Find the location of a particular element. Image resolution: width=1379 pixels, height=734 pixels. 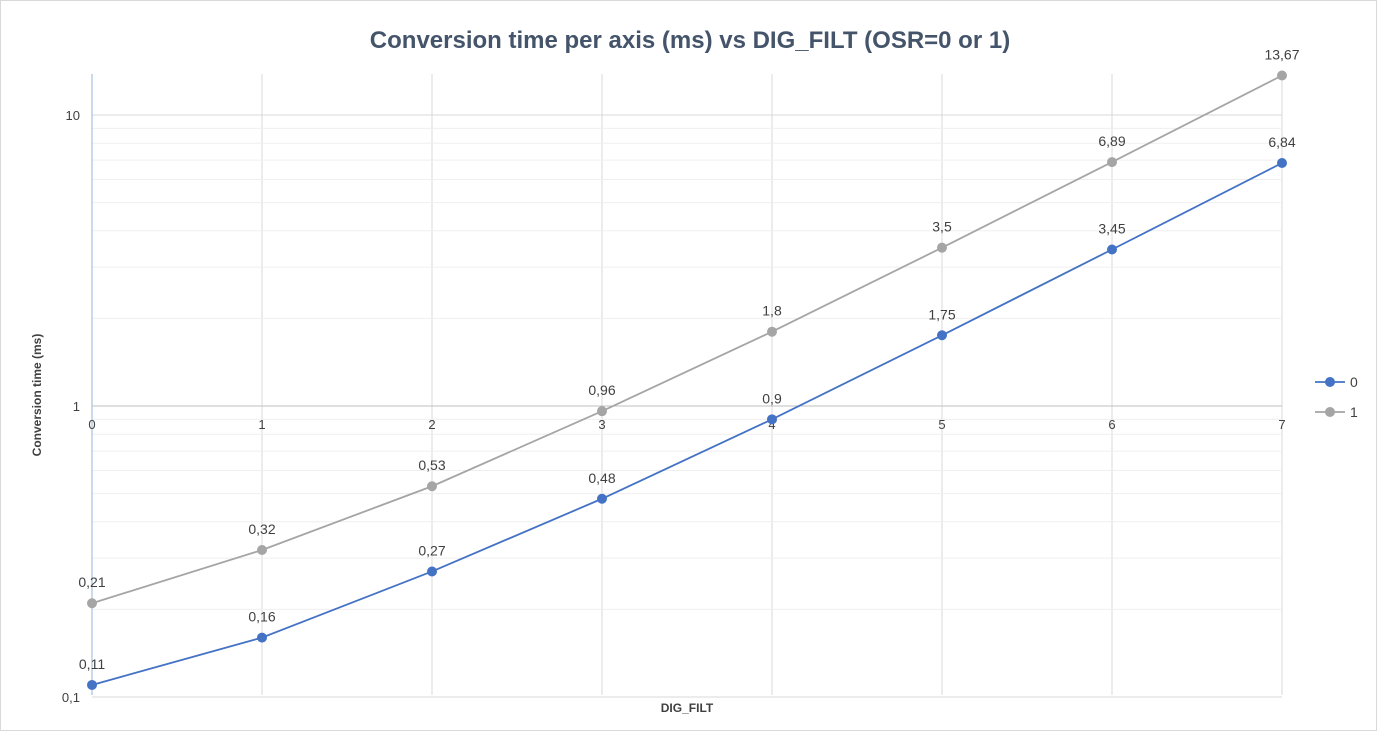

x-tick-label: 3 is located at coordinates (601, 424).